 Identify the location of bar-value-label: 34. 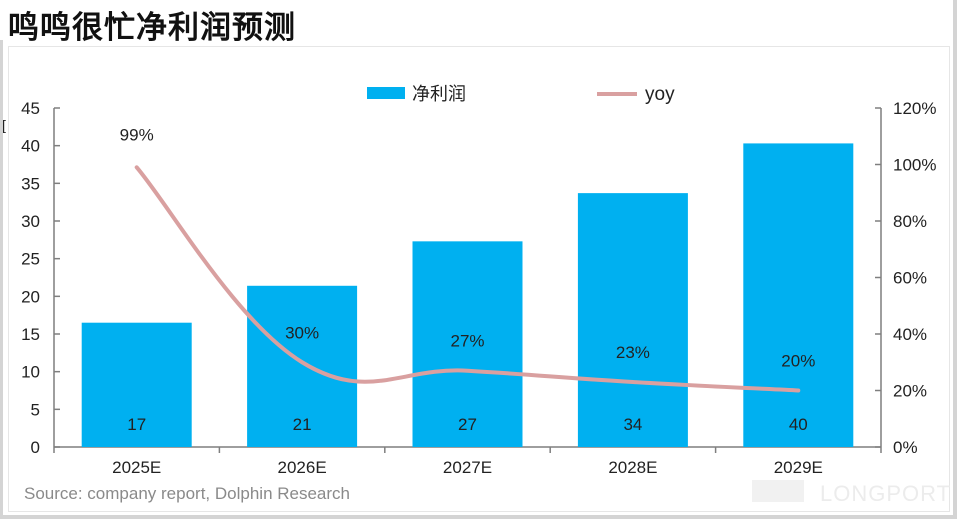
(632, 424).